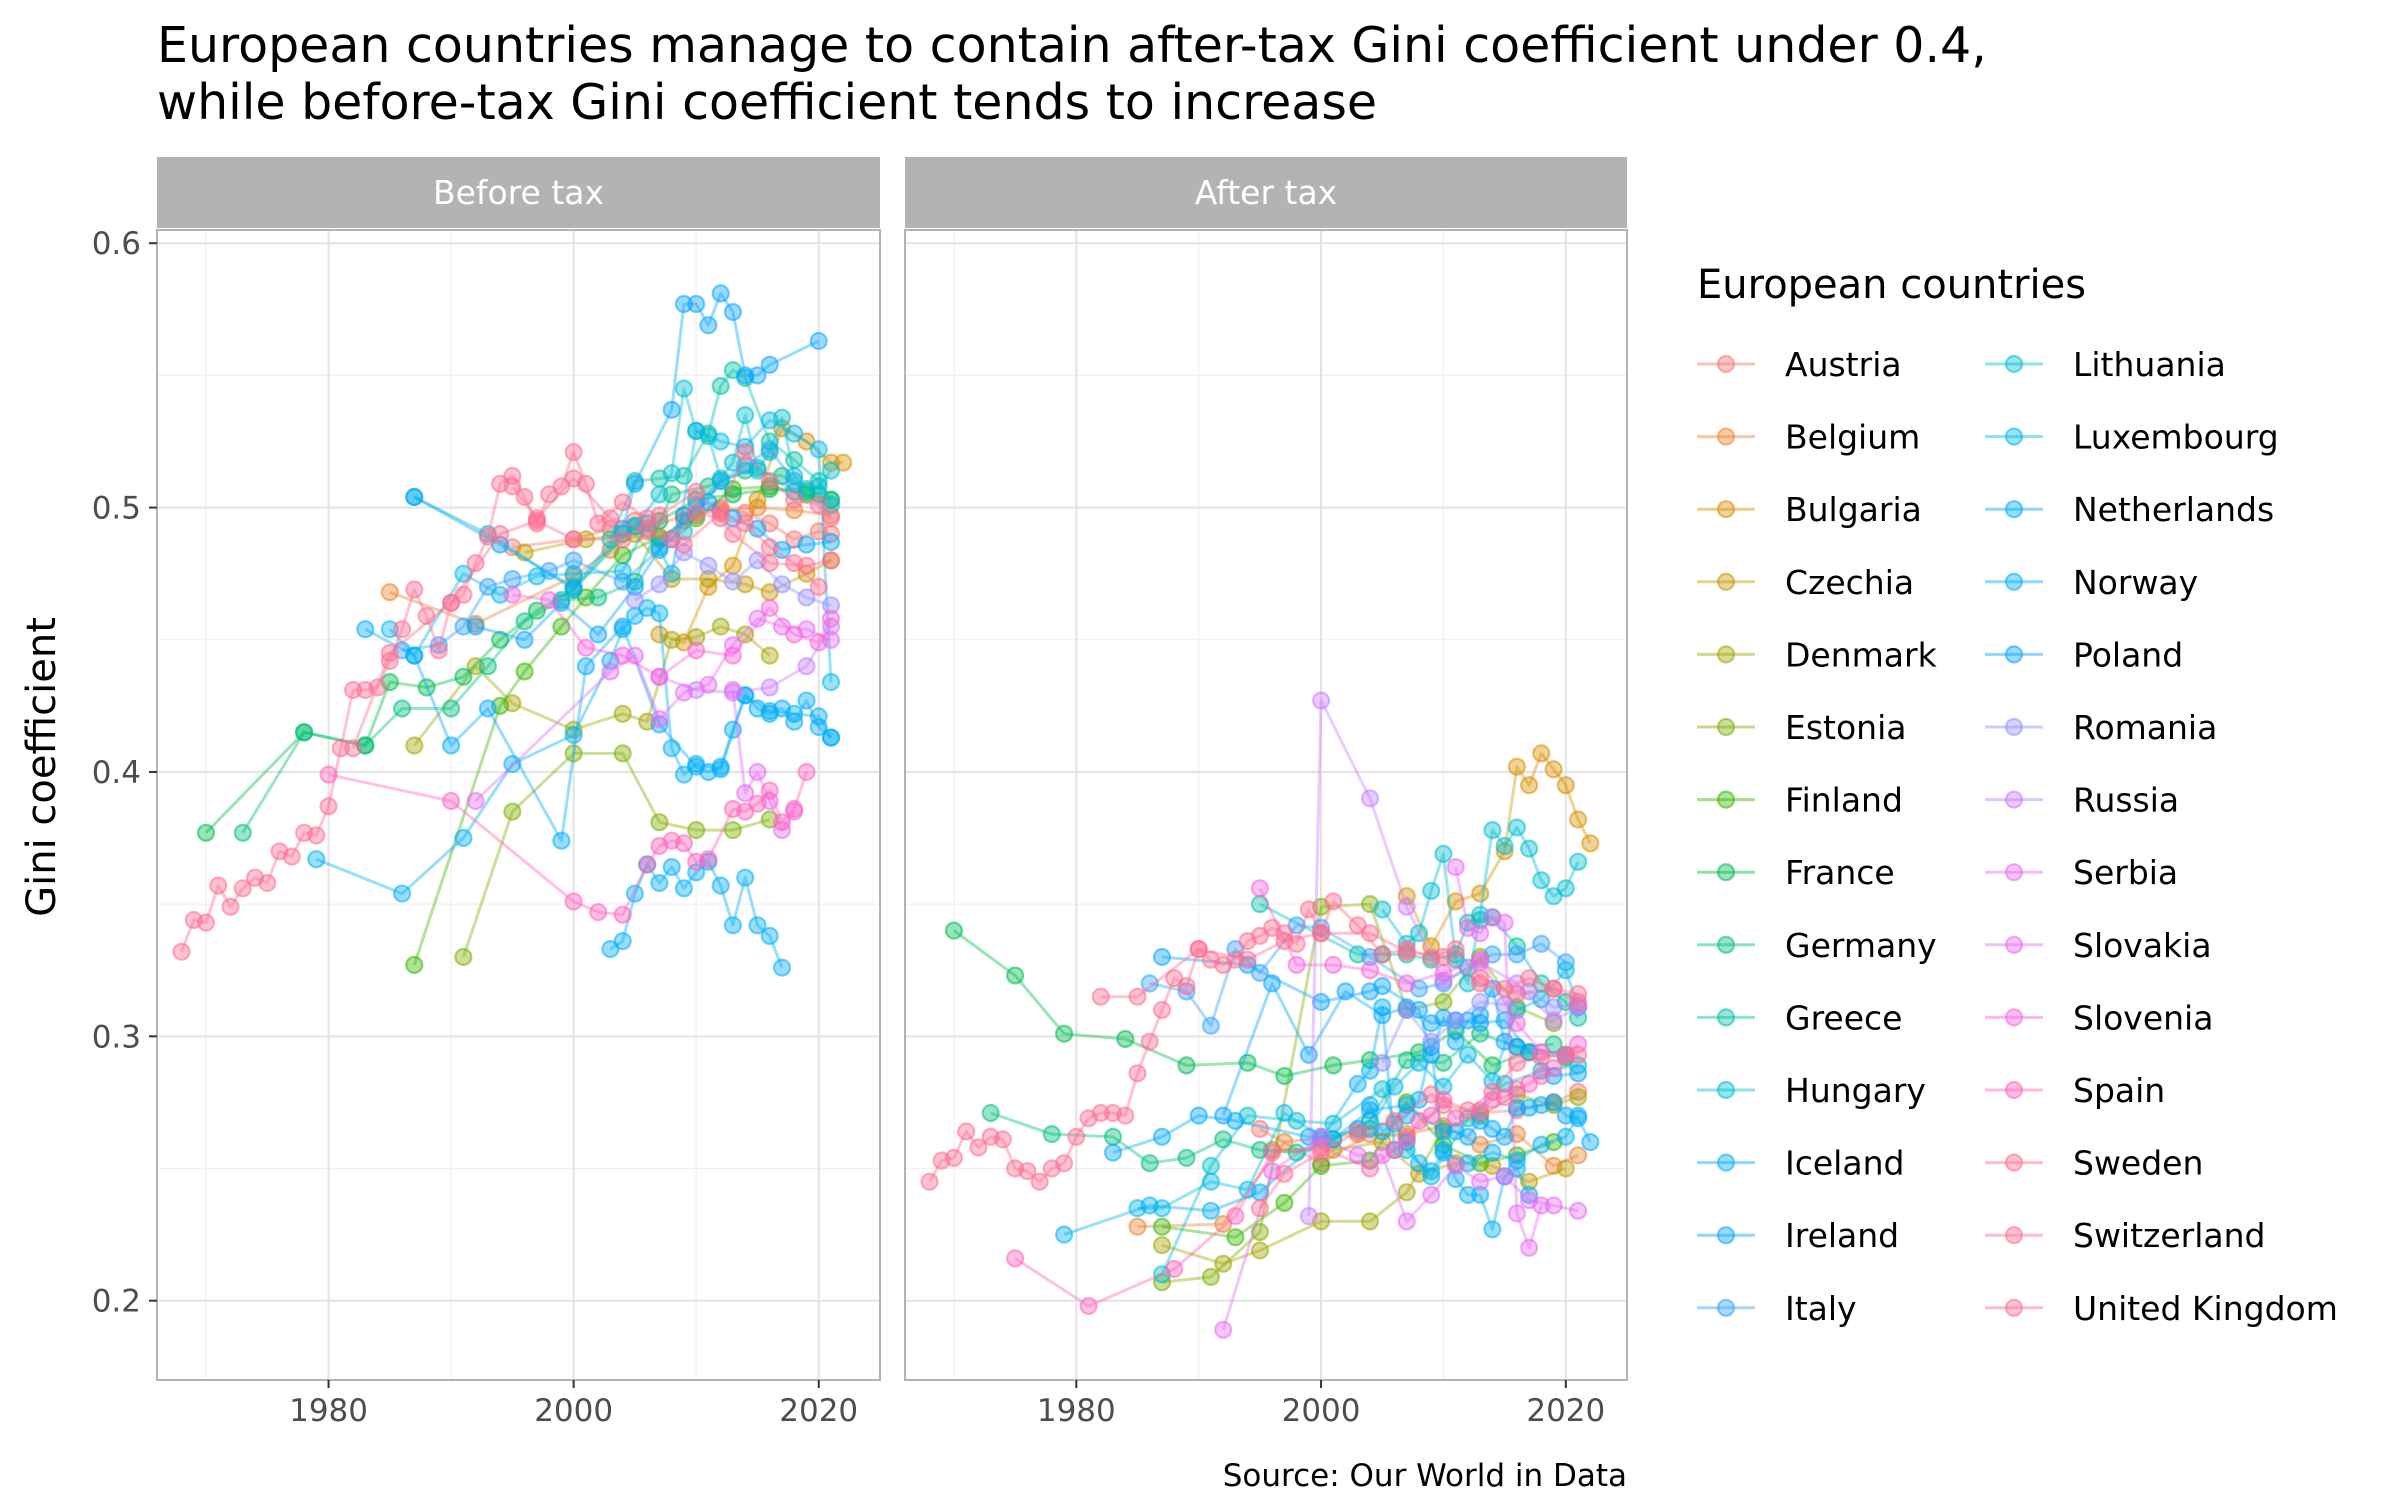 The height and width of the screenshot is (1500, 2400). What do you see at coordinates (1817, 945) in the screenshot?
I see `legend-item-germany: Germany` at bounding box center [1817, 945].